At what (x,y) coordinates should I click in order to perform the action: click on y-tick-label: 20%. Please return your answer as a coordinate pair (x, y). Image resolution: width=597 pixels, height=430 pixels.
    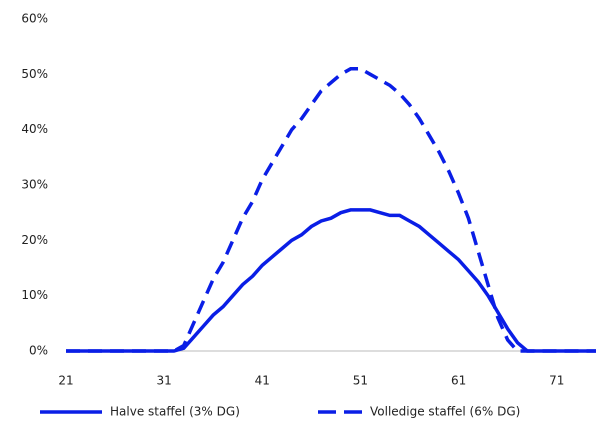
    Looking at the image, I should click on (34, 240).